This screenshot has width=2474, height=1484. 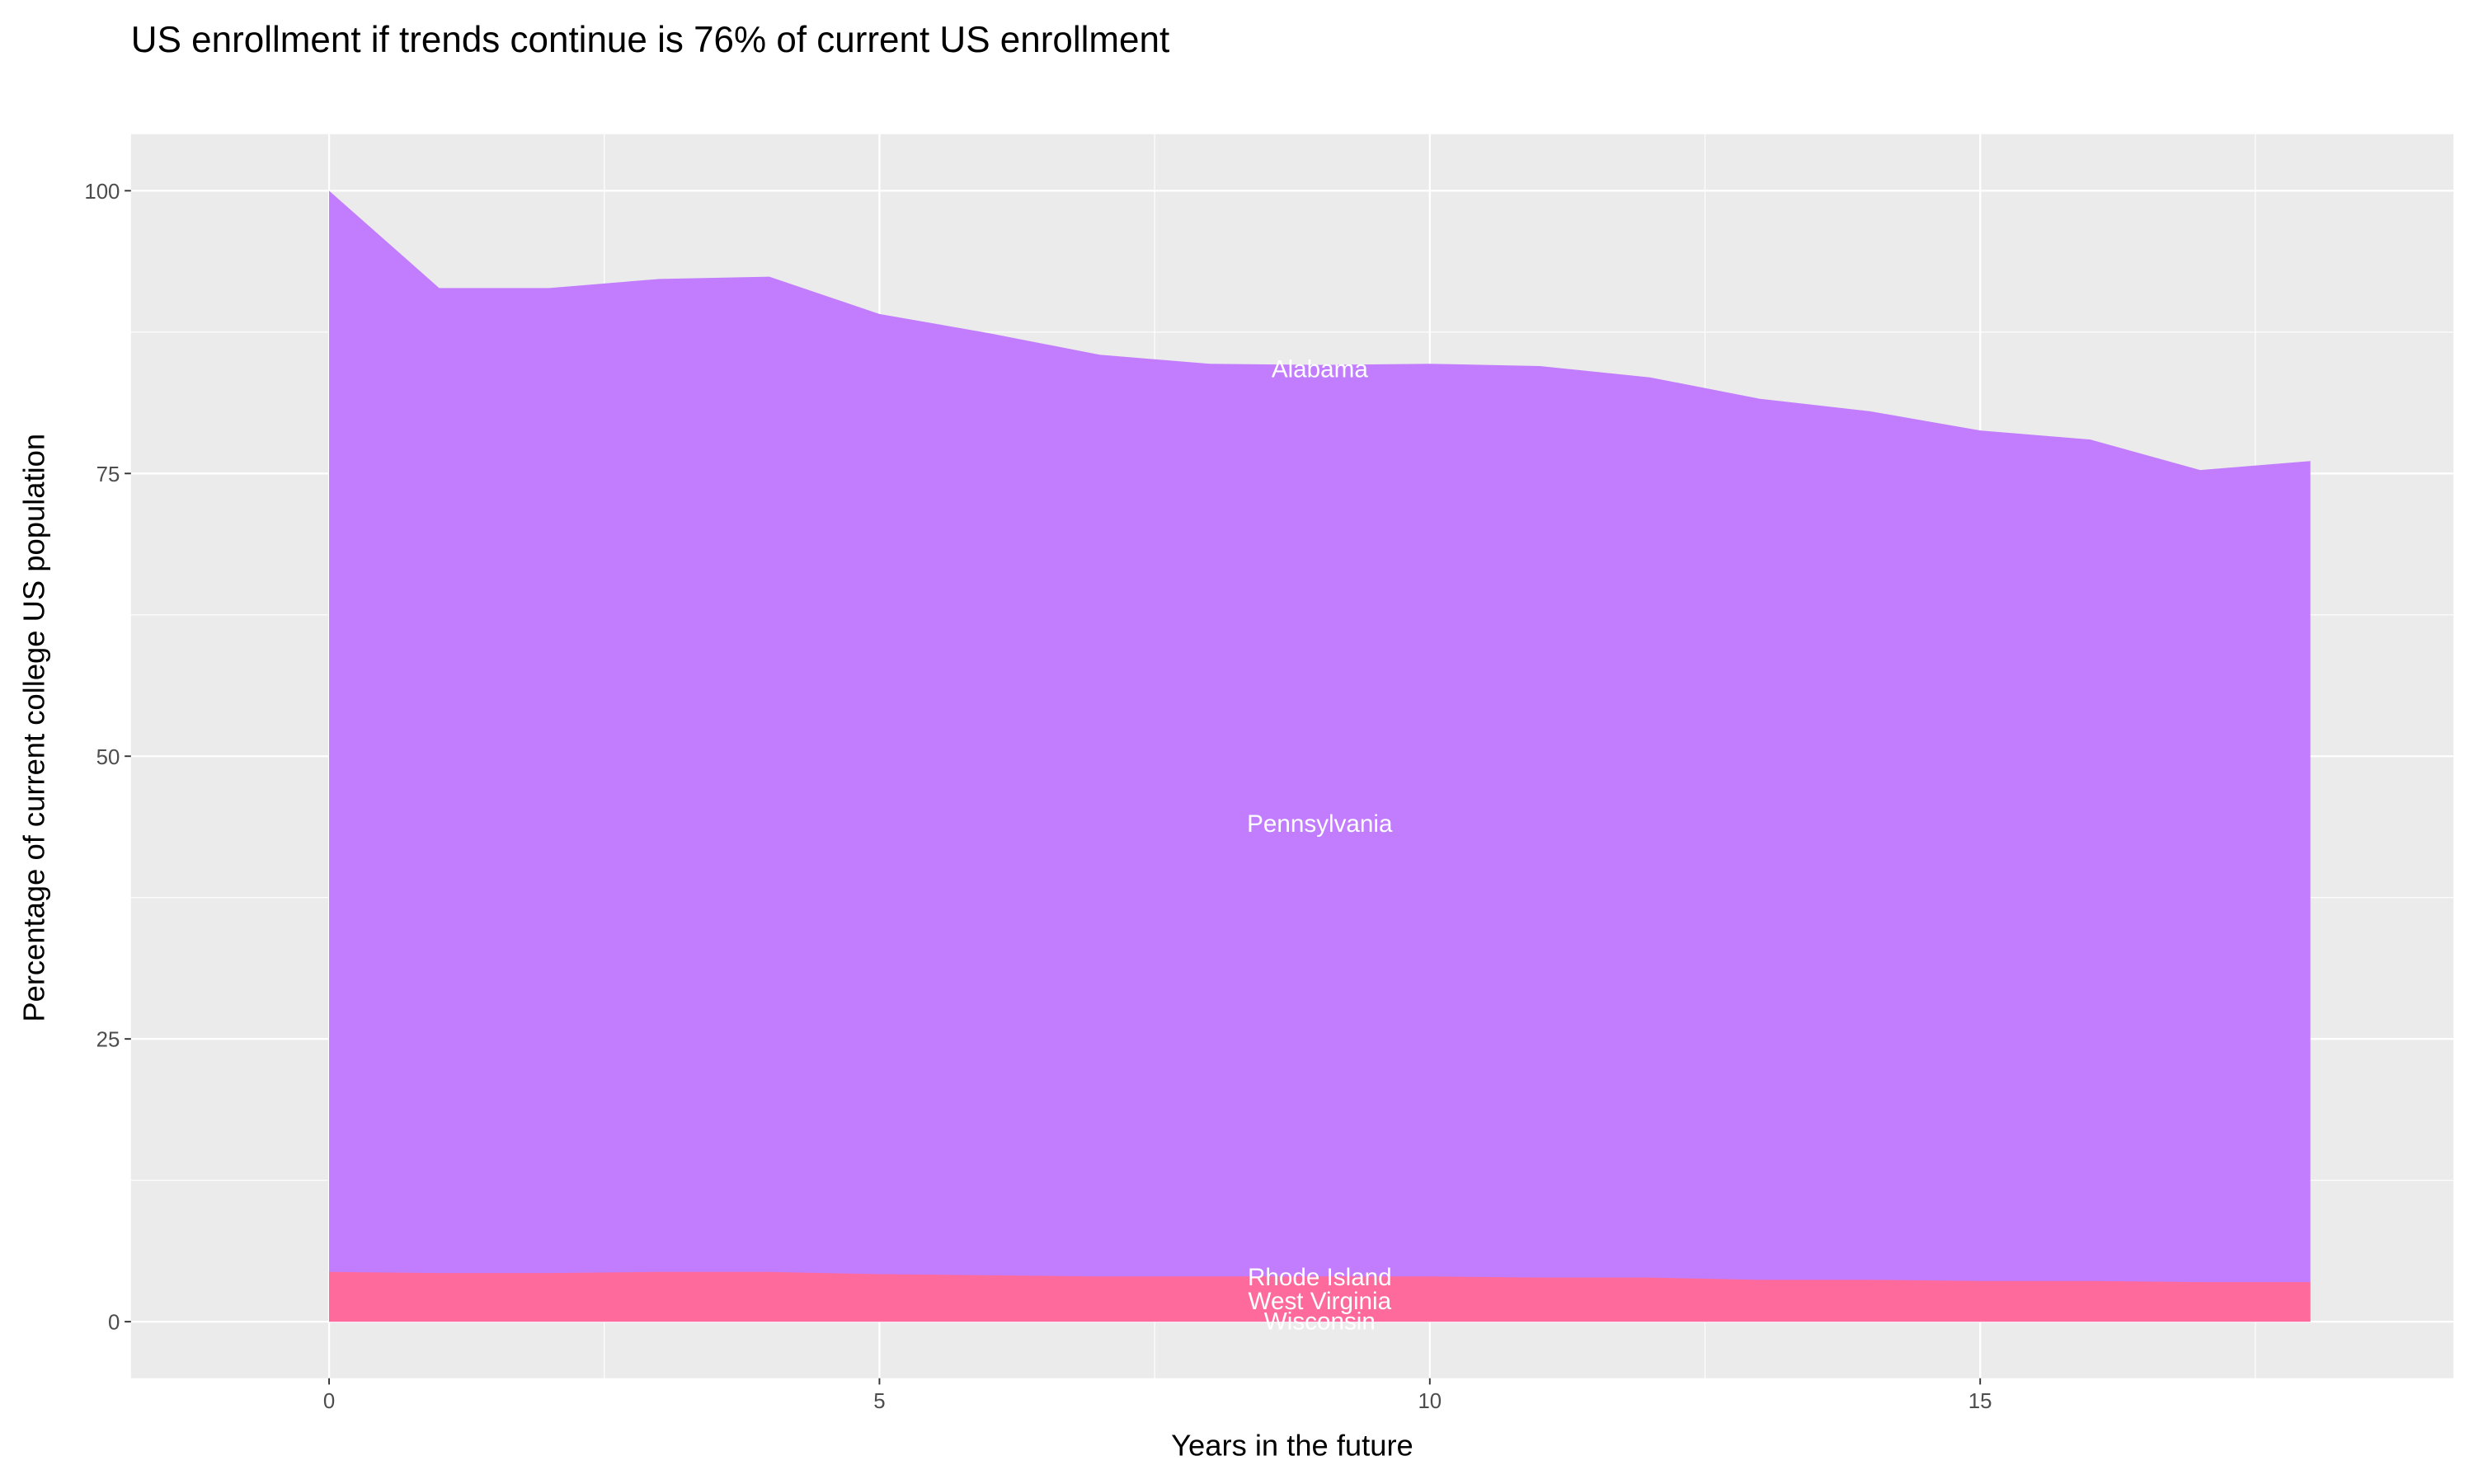 What do you see at coordinates (1320, 824) in the screenshot?
I see `area-label: Pennsylvania` at bounding box center [1320, 824].